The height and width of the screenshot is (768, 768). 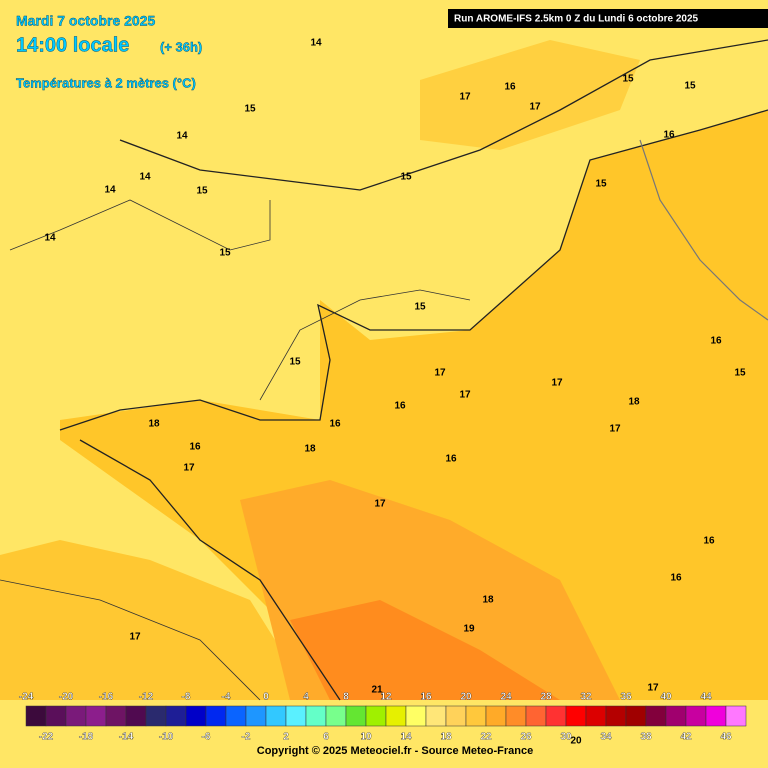 What do you see at coordinates (306, 697) in the screenshot?
I see `scale-label: 4` at bounding box center [306, 697].